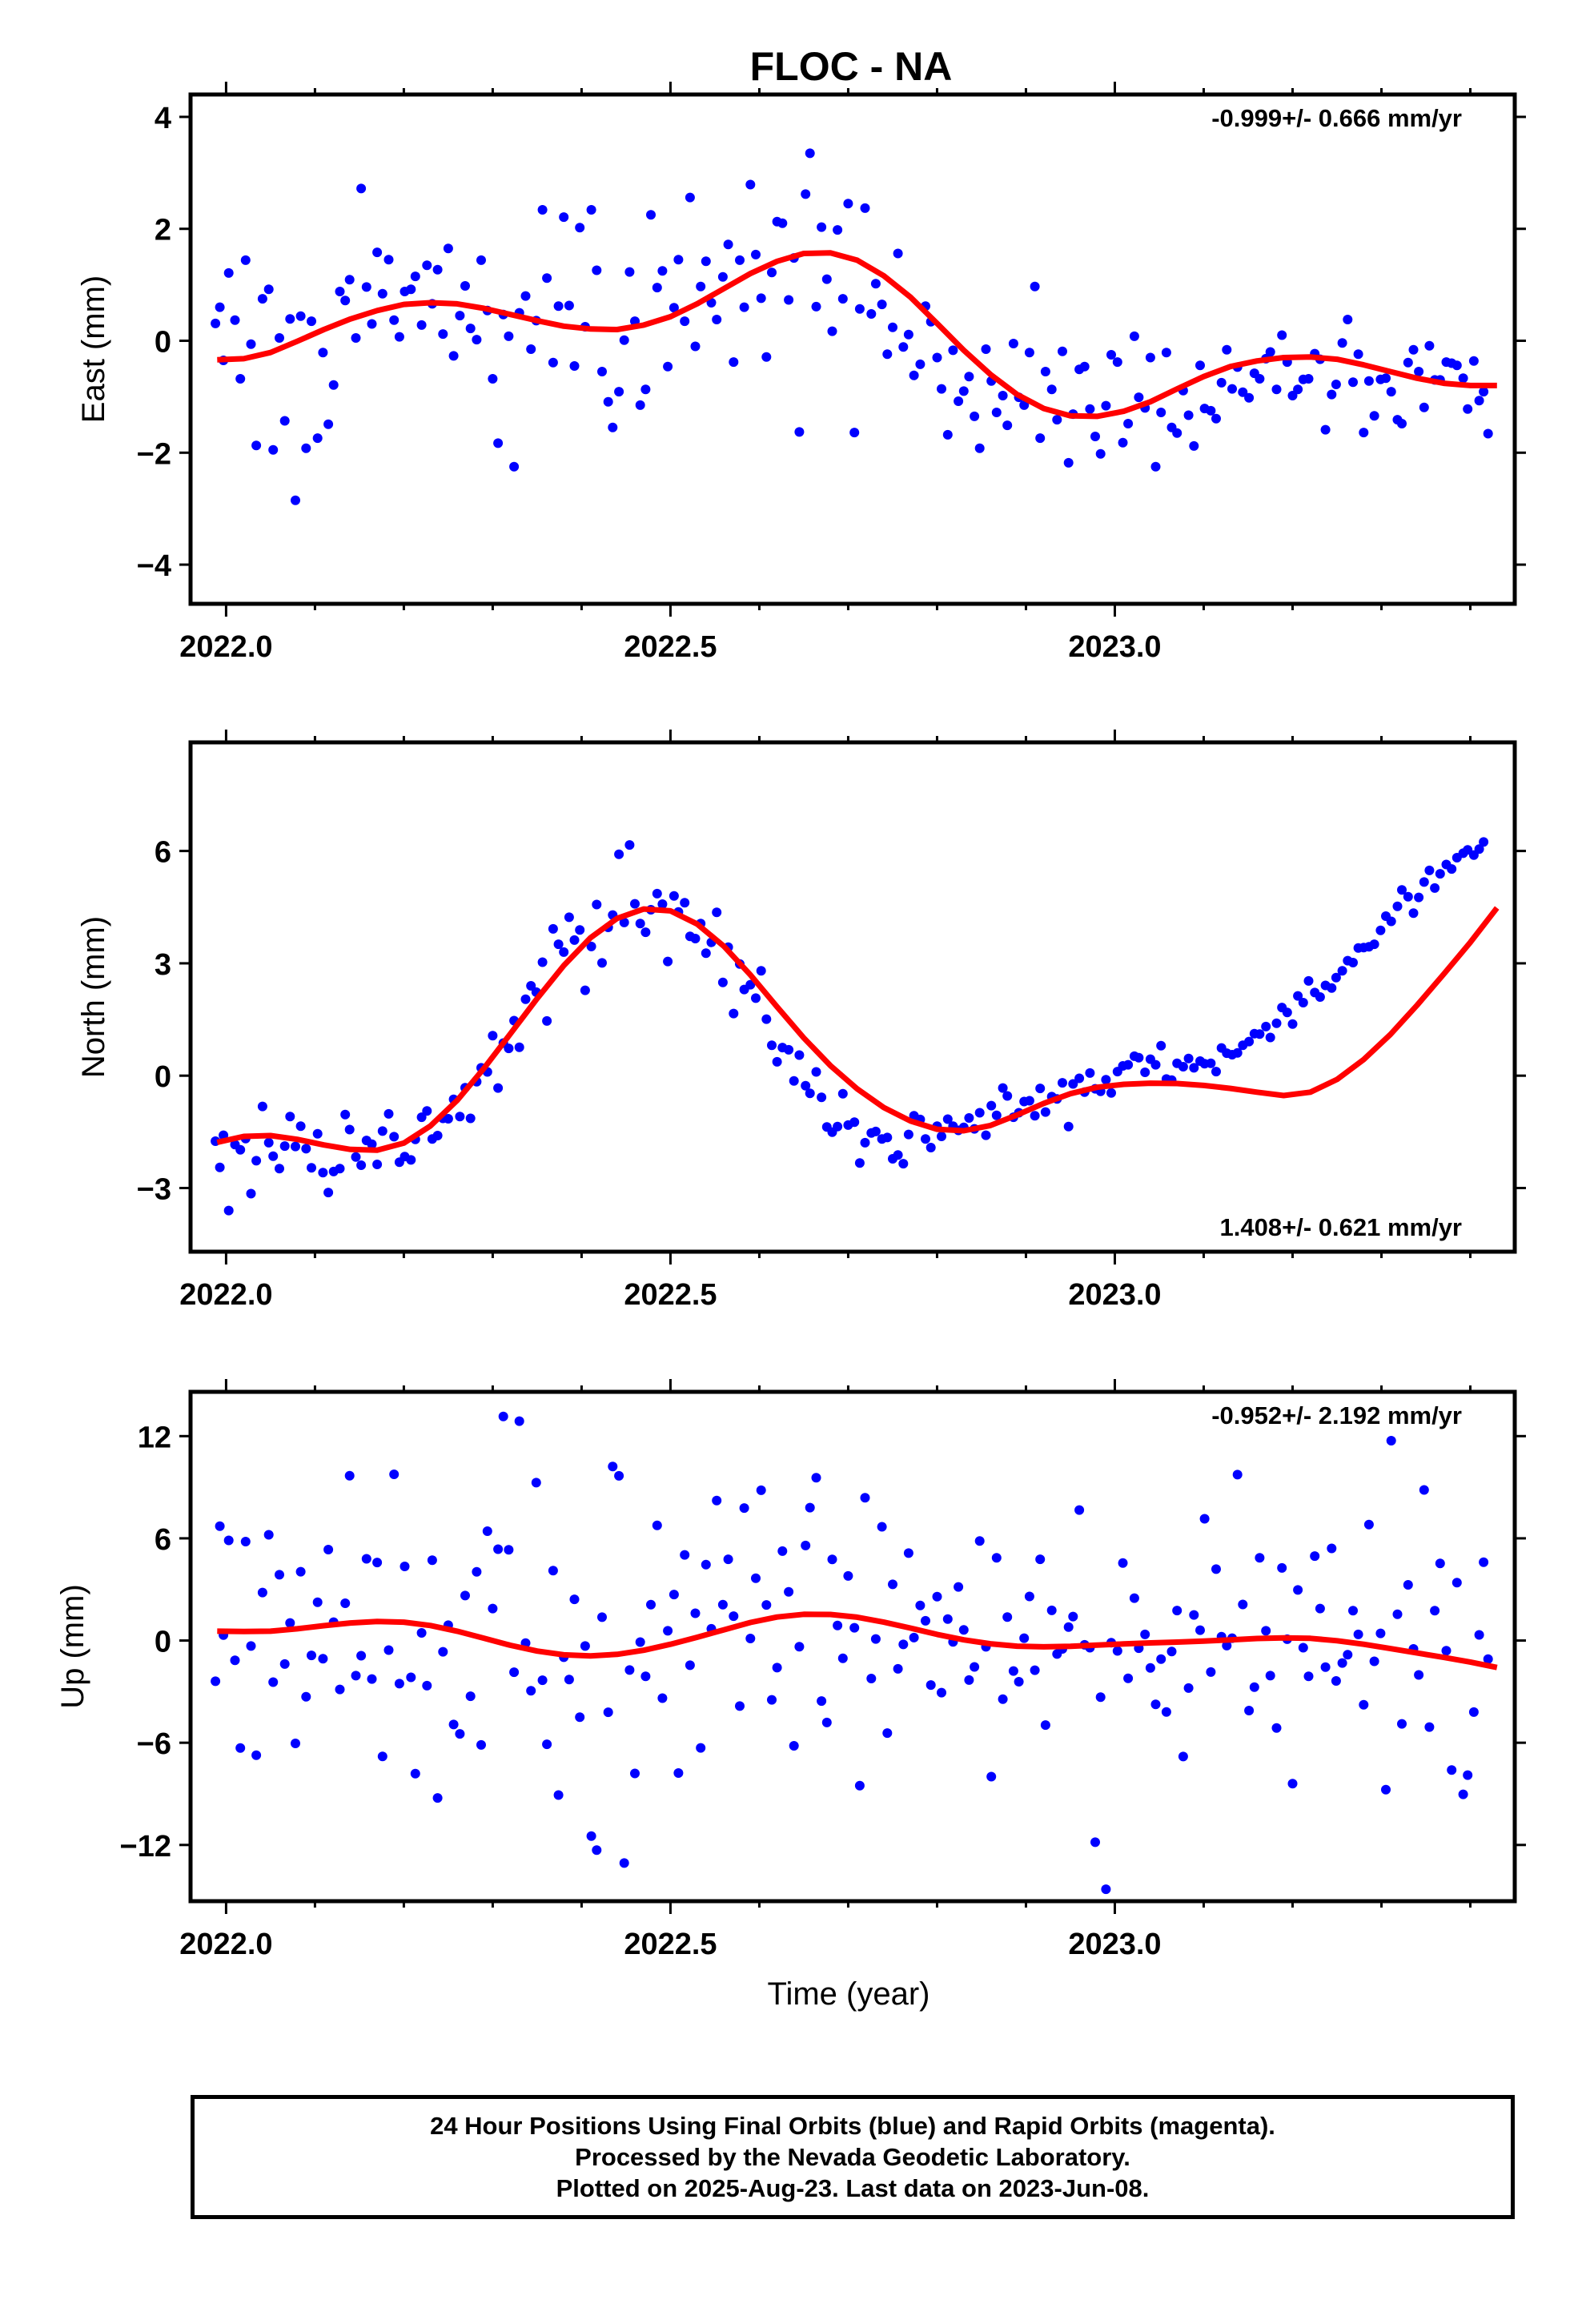 This screenshot has height=2324, width=1582. What do you see at coordinates (1341, 1227) in the screenshot?
I see `rate-annotation: 1.408+/- 0.621 mm/yr` at bounding box center [1341, 1227].